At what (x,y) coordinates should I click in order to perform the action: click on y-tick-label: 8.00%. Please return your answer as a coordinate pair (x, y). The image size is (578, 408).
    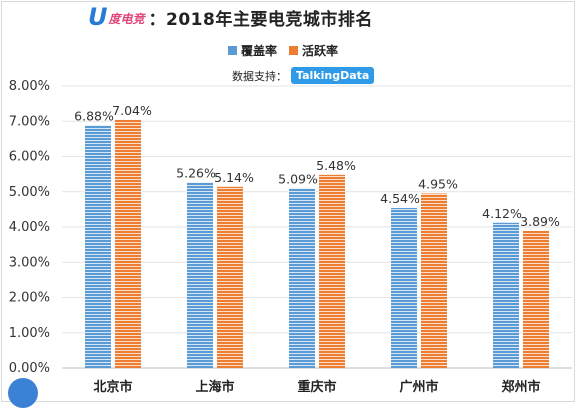
    Looking at the image, I should click on (29, 86).